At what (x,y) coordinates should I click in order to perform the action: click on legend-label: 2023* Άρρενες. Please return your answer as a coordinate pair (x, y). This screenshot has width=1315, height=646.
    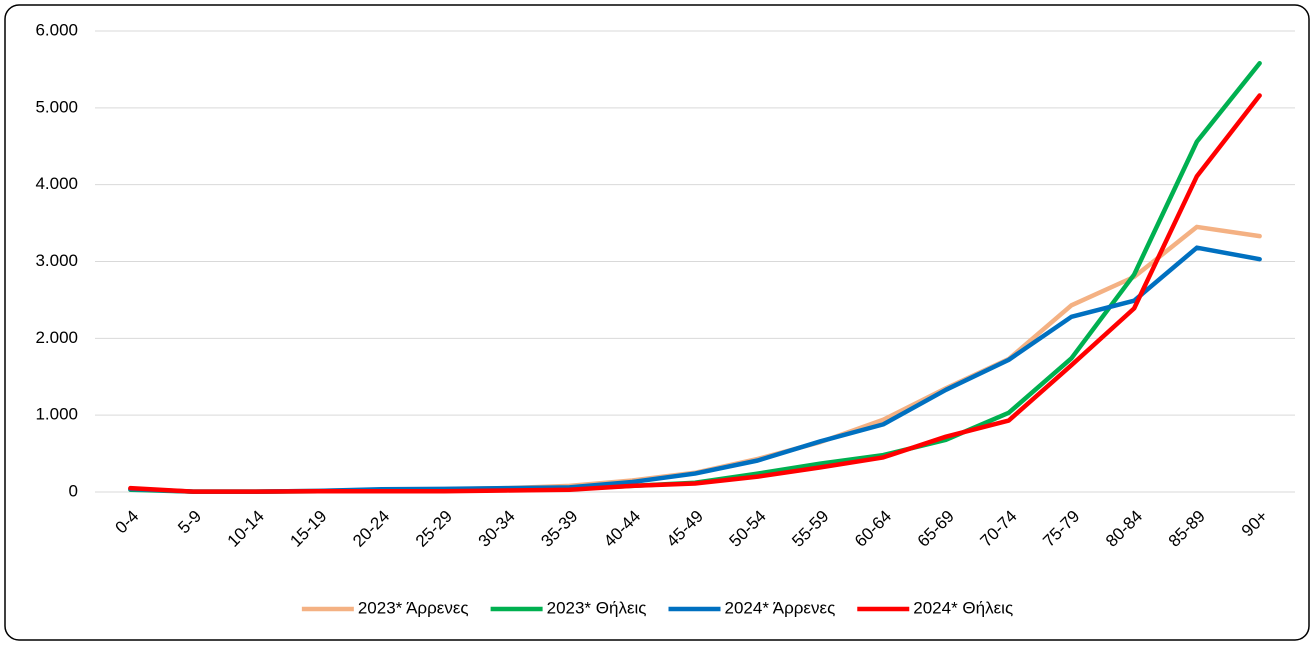
    Looking at the image, I should click on (413, 607).